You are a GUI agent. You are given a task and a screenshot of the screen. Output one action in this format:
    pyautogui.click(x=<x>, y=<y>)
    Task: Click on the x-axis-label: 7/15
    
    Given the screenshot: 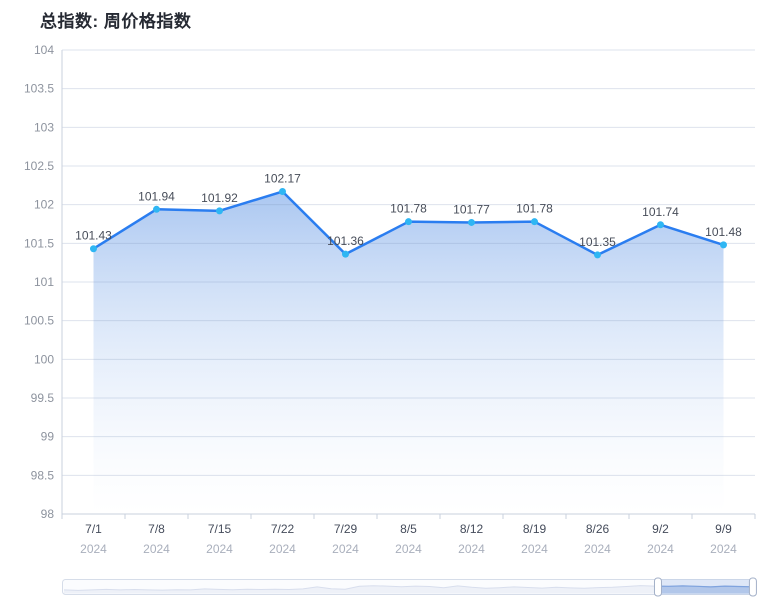 What is the action you would take?
    pyautogui.click(x=220, y=529)
    